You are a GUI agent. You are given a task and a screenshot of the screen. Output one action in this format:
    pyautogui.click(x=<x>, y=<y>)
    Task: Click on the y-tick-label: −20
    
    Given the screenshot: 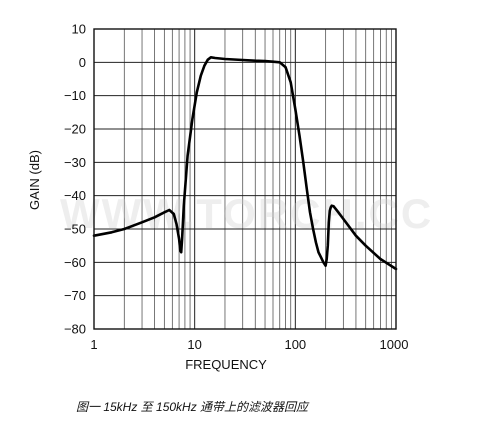 What is the action you would take?
    pyautogui.click(x=75, y=129)
    